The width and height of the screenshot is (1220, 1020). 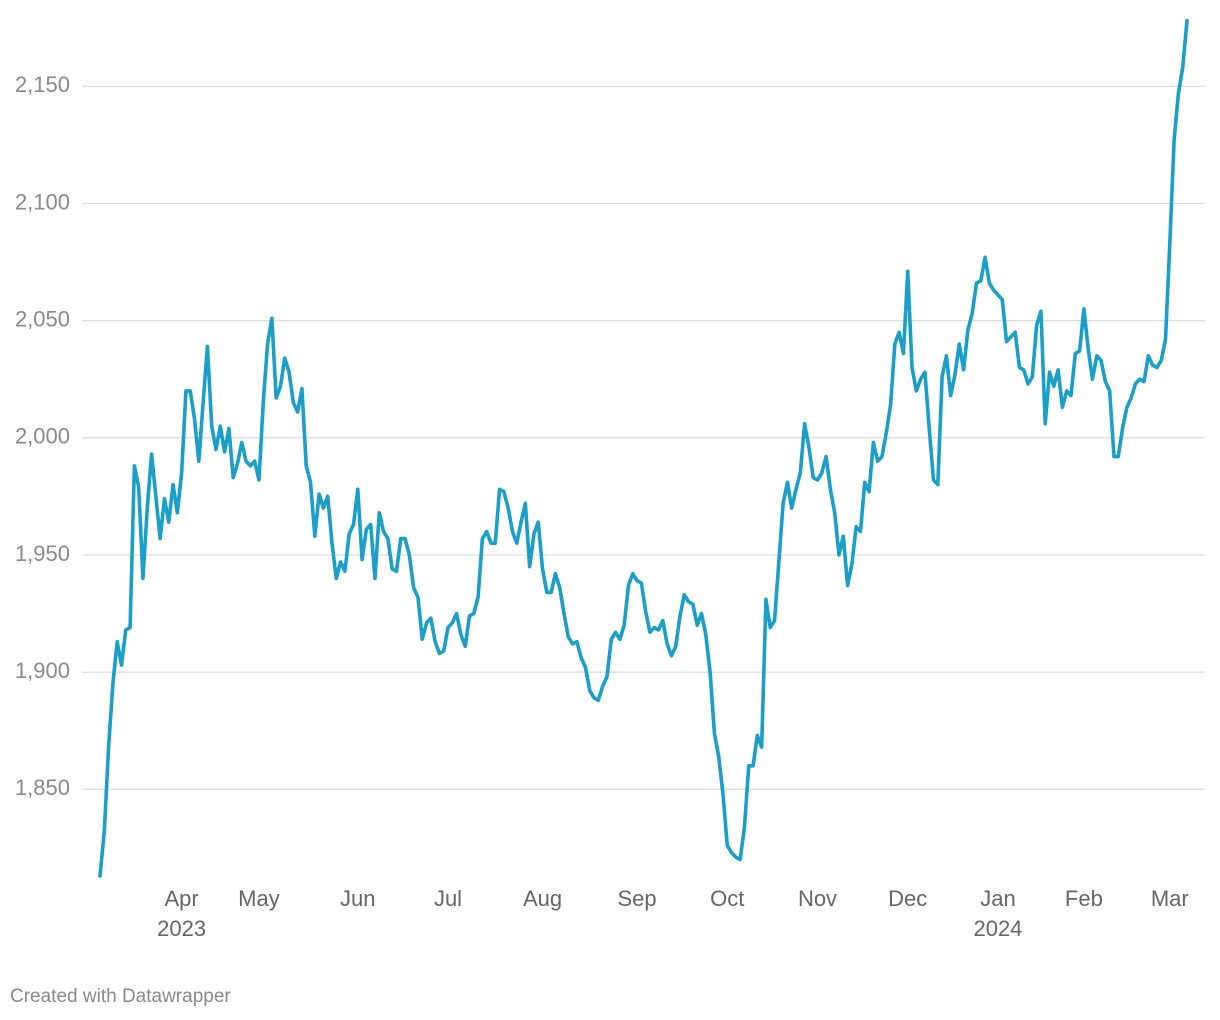 I want to click on x-tick-label: May, so click(x=259, y=898).